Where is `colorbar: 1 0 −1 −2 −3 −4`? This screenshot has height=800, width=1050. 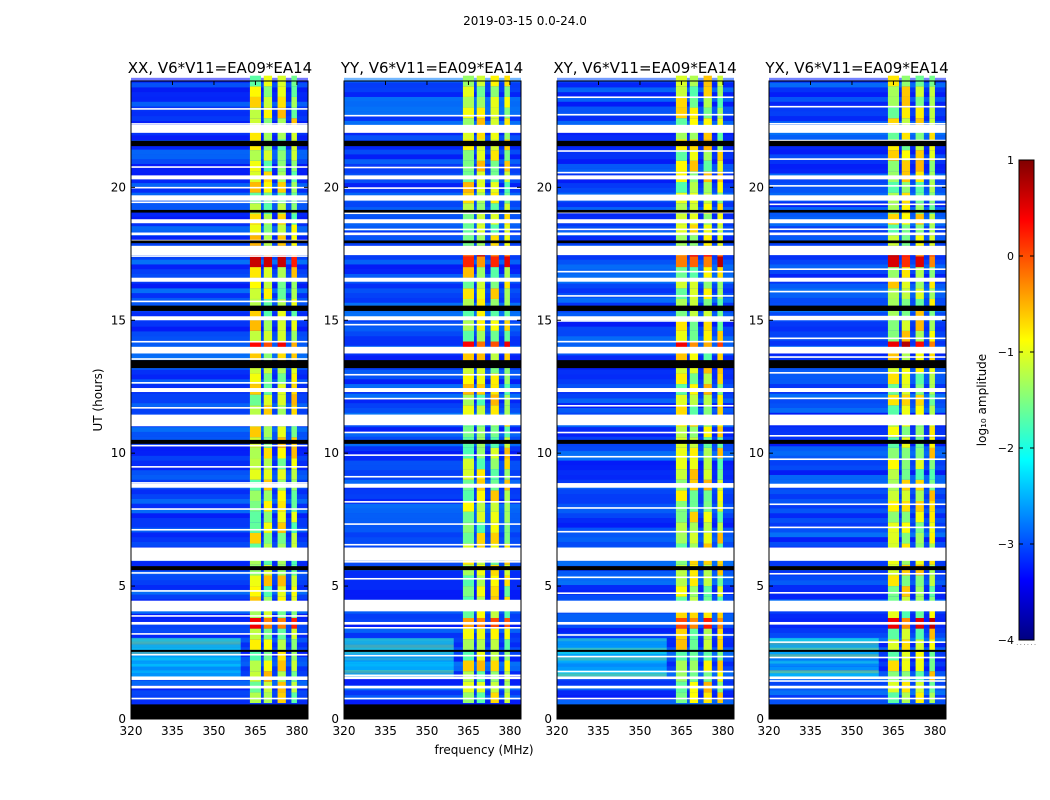 colorbar: 1 0 −1 −2 −3 −4 is located at coordinates (1016, 400).